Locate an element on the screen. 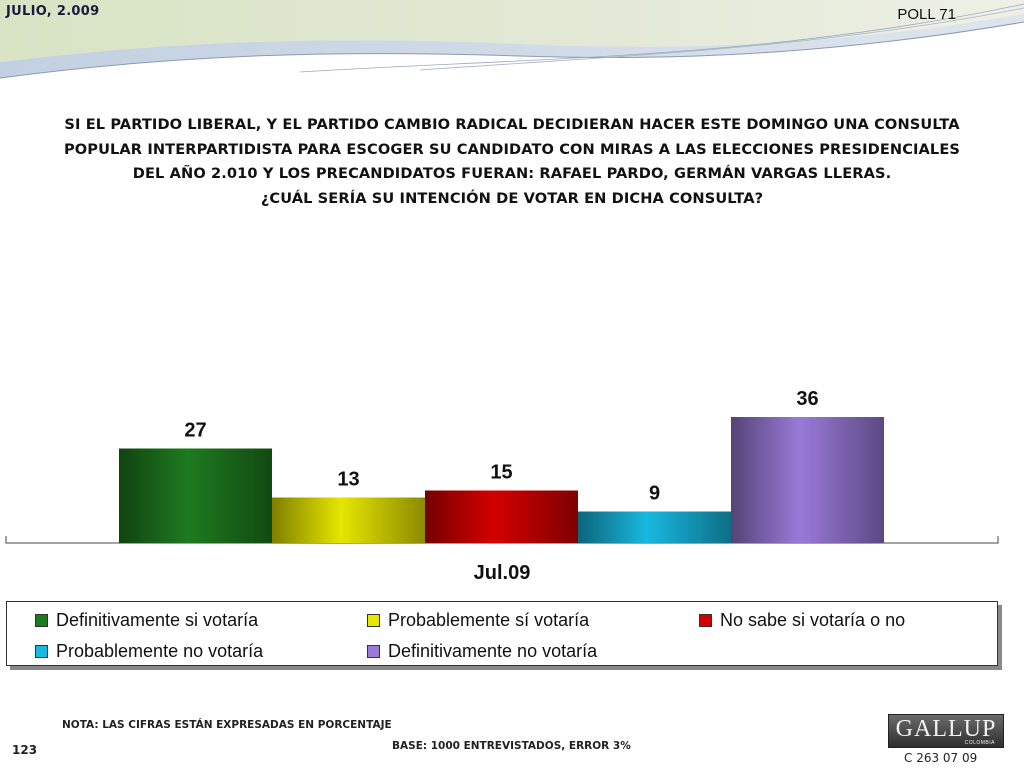 Image resolution: width=1024 pixels, height=768 pixels. gallup-logo: GALLUP COLOMBIA is located at coordinates (946, 731).